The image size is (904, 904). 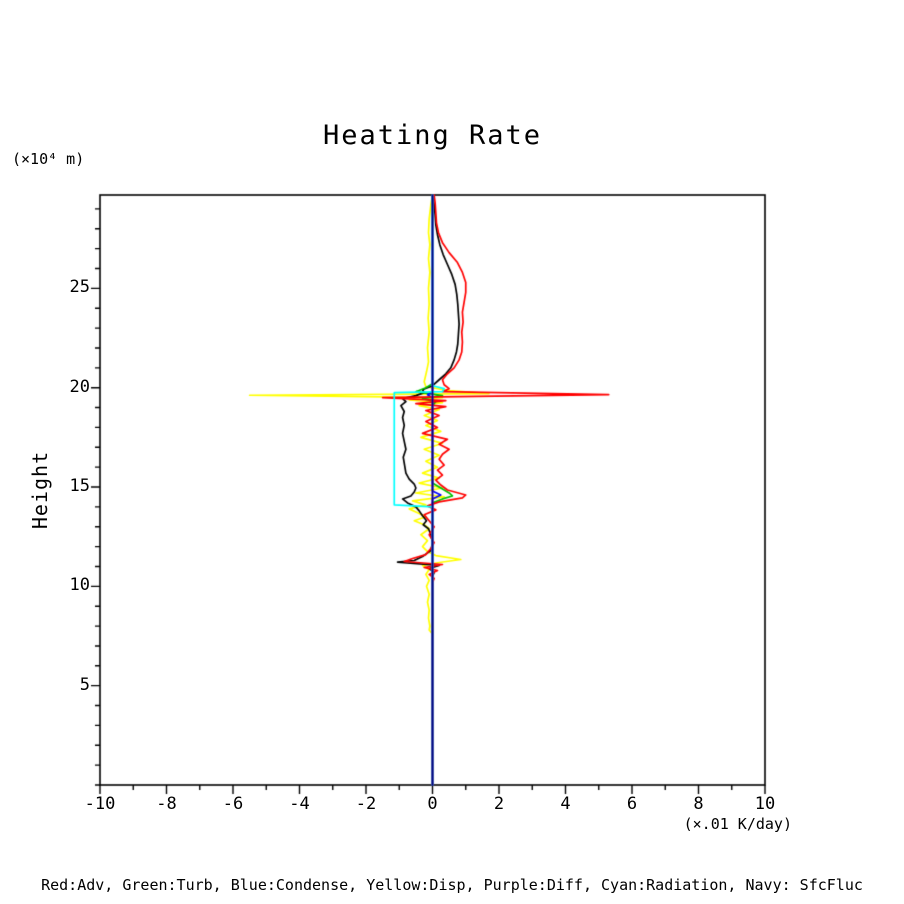 I want to click on y-axis-unit-label: (×10⁴ m), so click(x=48, y=159).